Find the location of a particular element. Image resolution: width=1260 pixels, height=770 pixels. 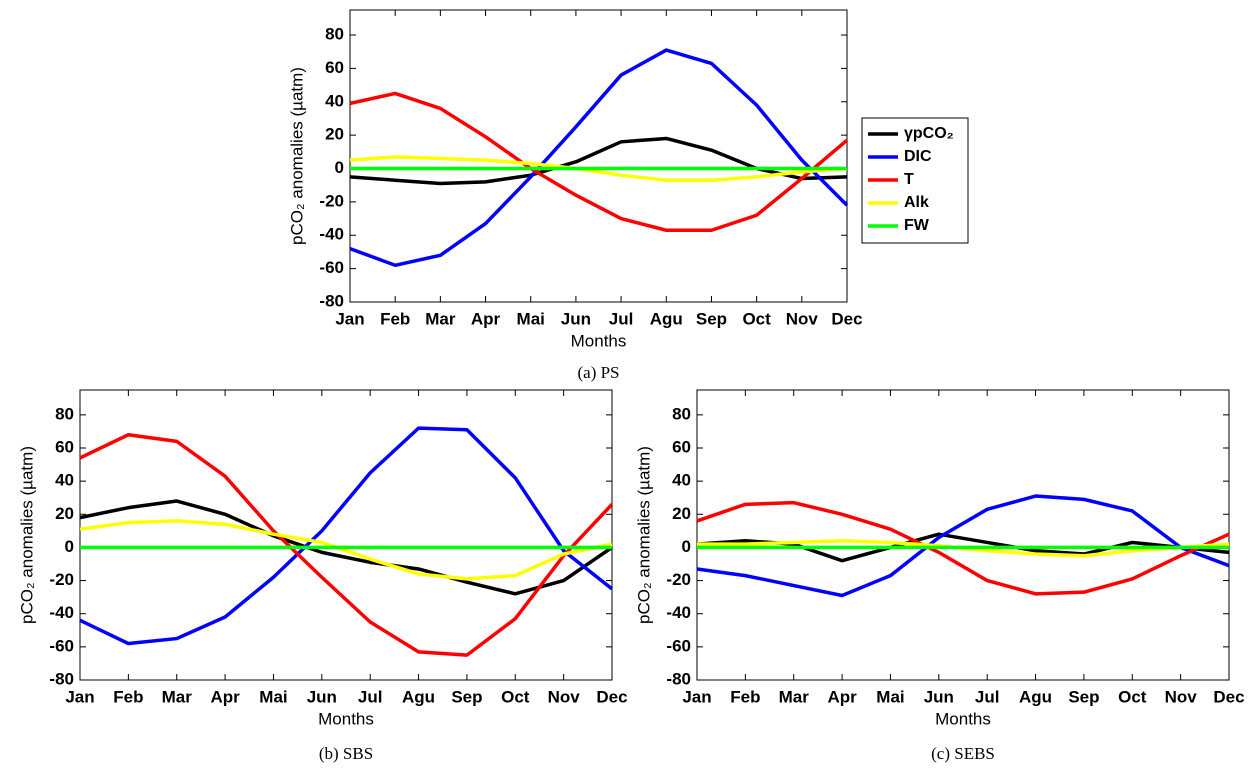

legend-label: DIC is located at coordinates (918, 156).